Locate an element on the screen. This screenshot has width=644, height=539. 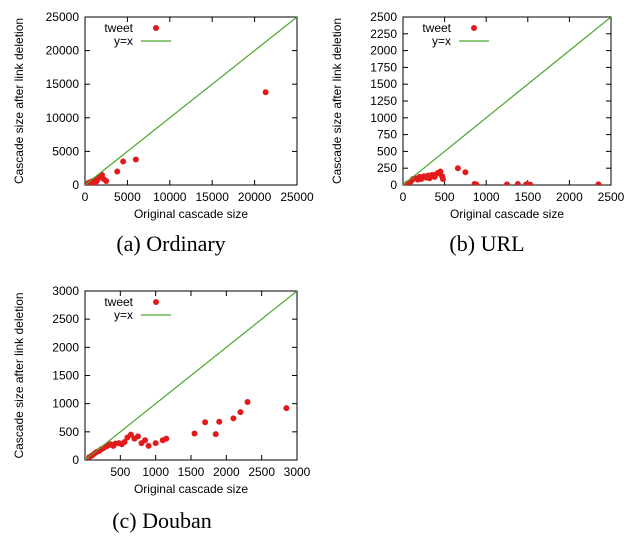
y-tick-label: 5000 is located at coordinates (65, 151).